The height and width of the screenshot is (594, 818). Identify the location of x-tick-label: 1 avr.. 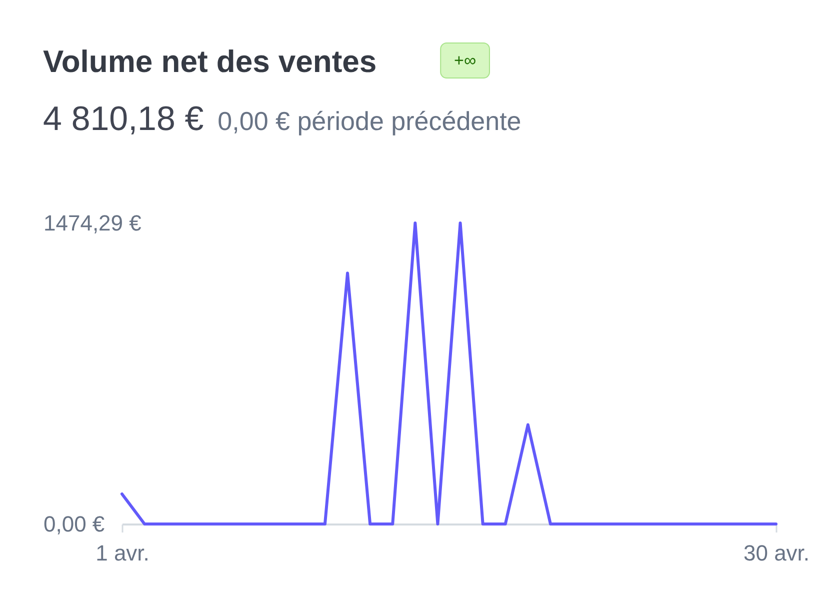
(123, 553).